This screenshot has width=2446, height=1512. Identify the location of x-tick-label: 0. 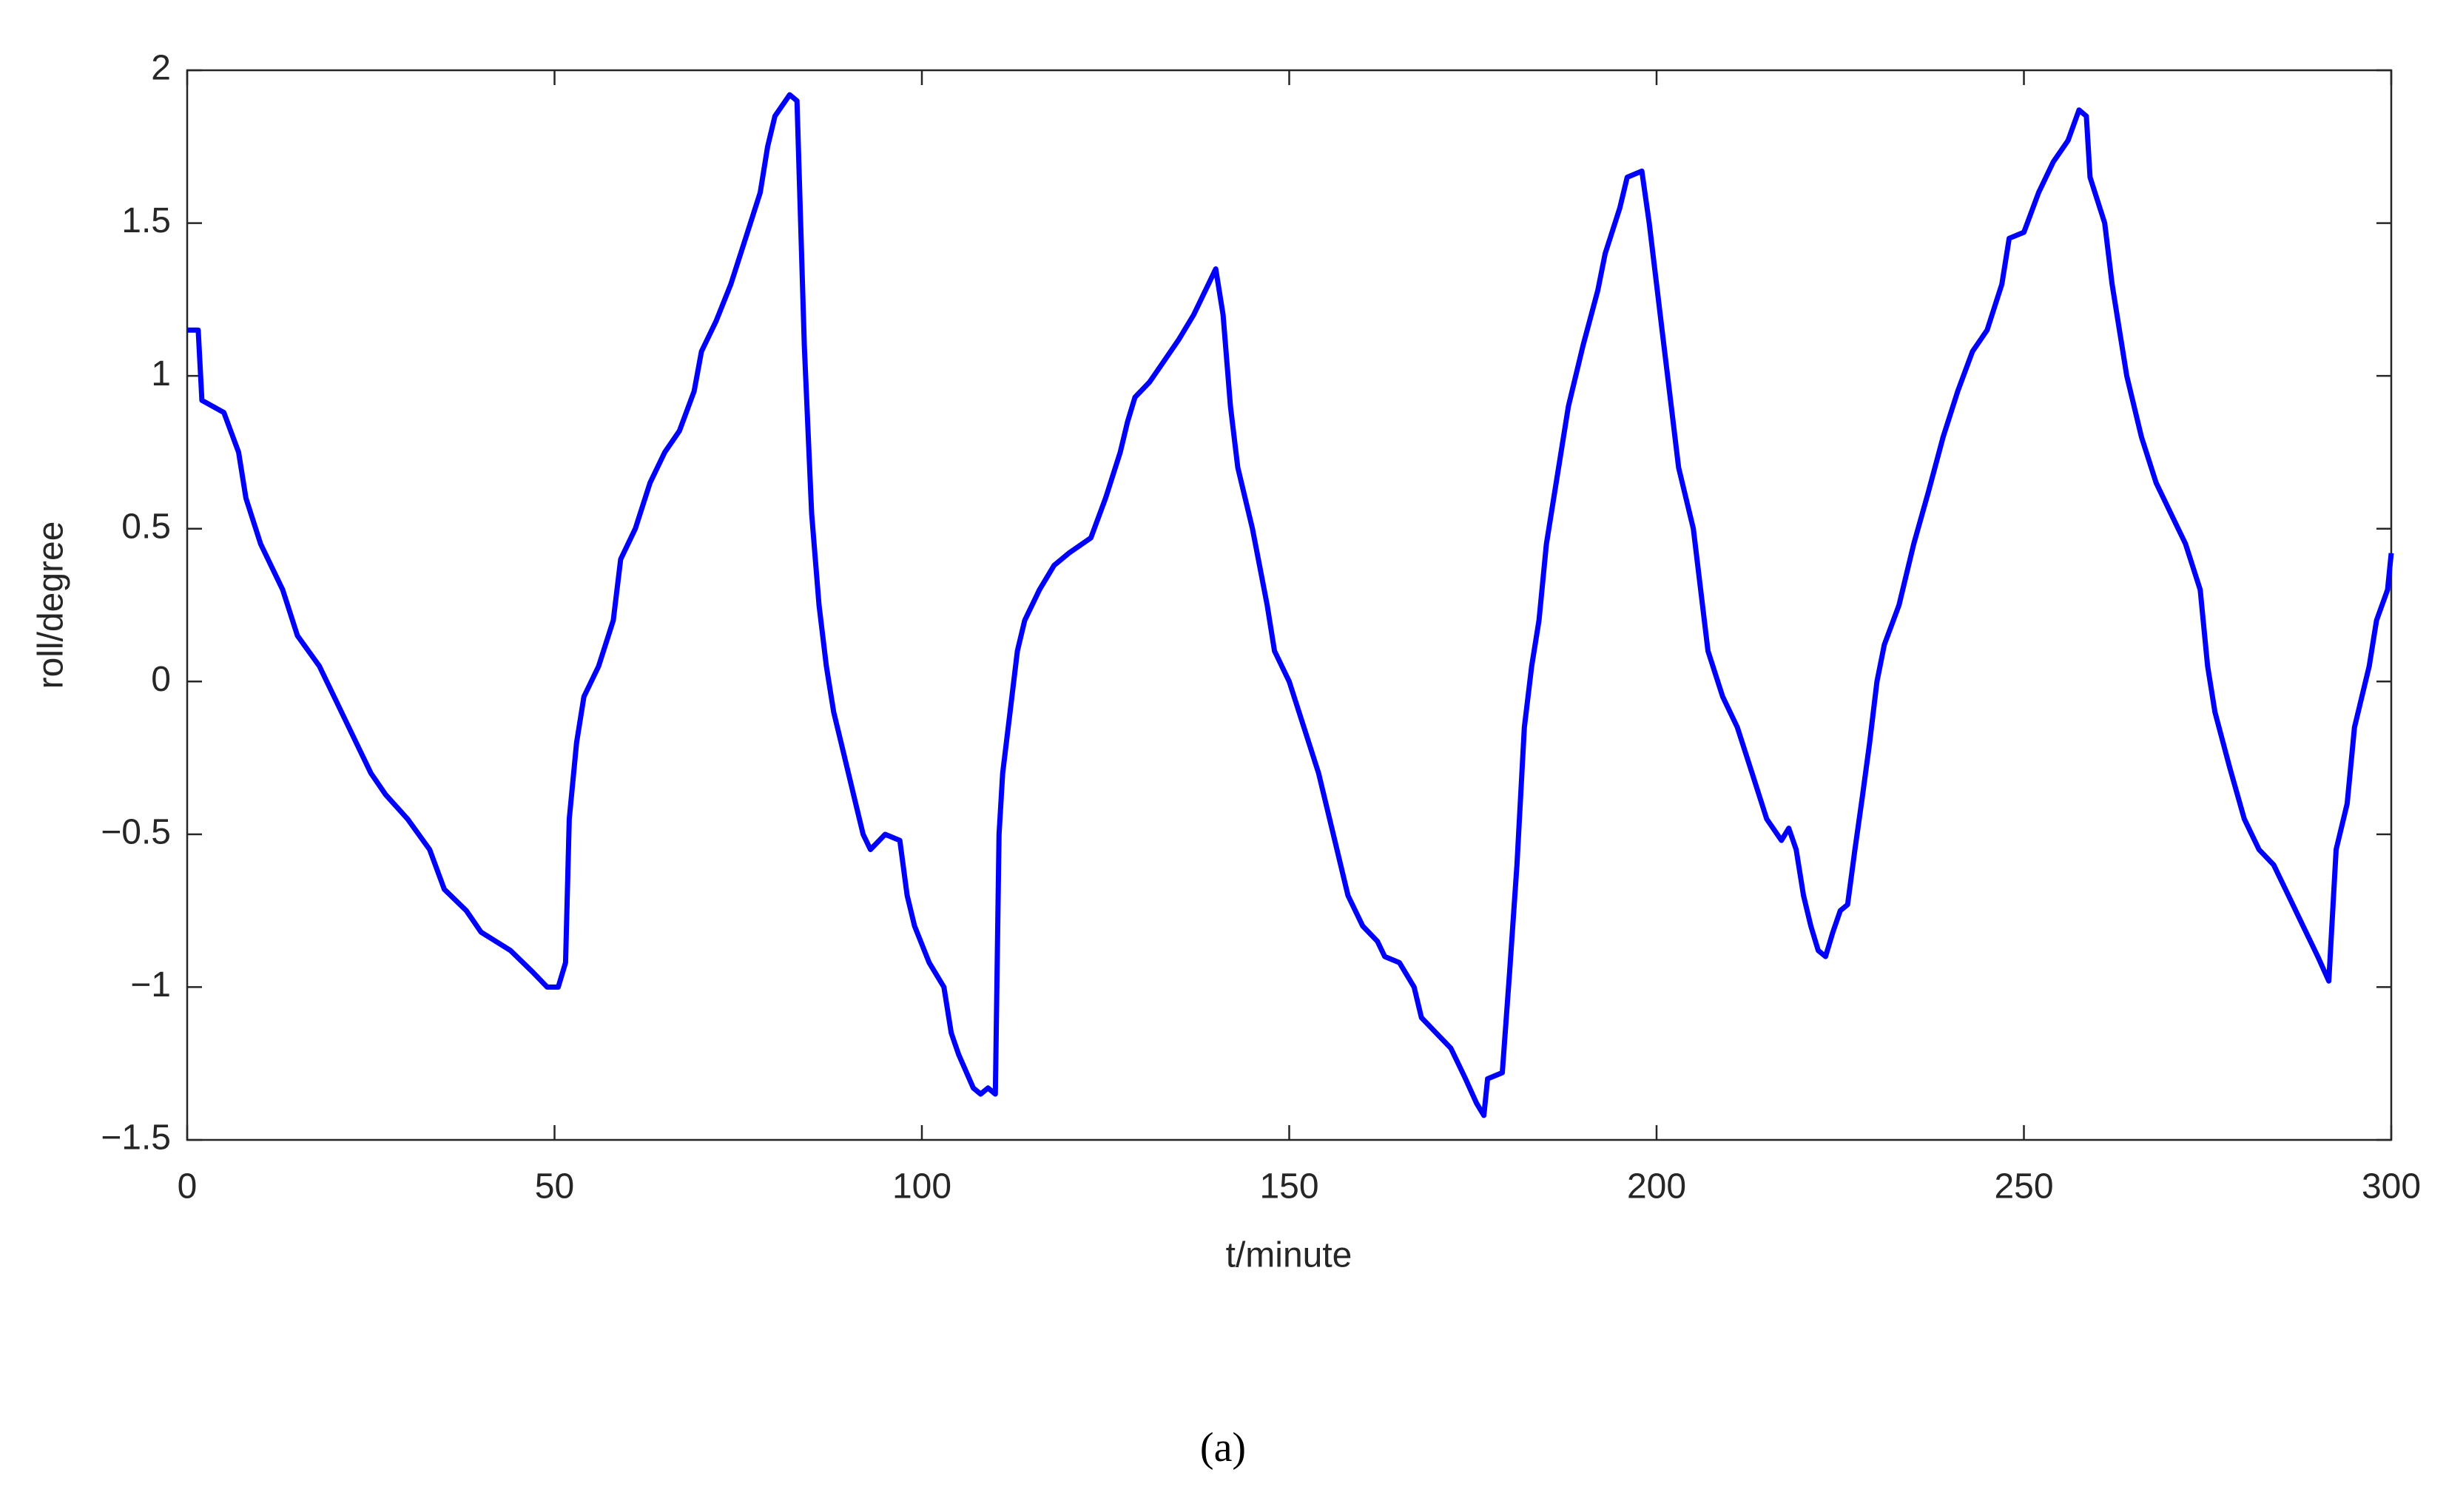
(188, 1186).